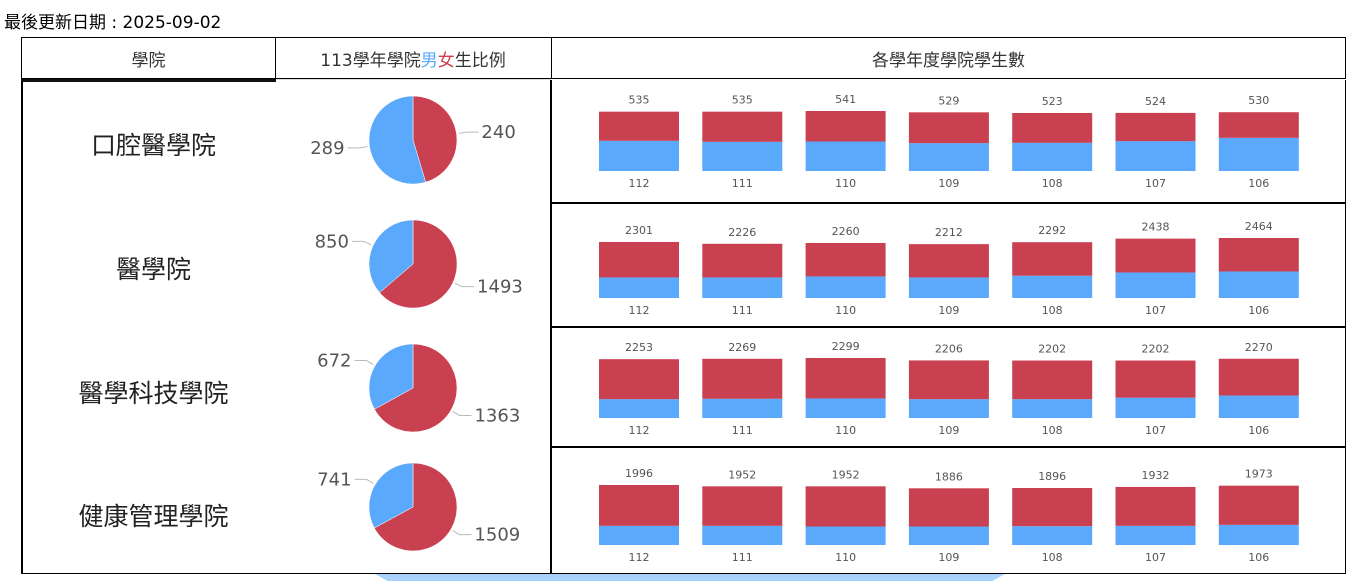  I want to click on header-ratio-suffix: 生比例, so click(480, 60).